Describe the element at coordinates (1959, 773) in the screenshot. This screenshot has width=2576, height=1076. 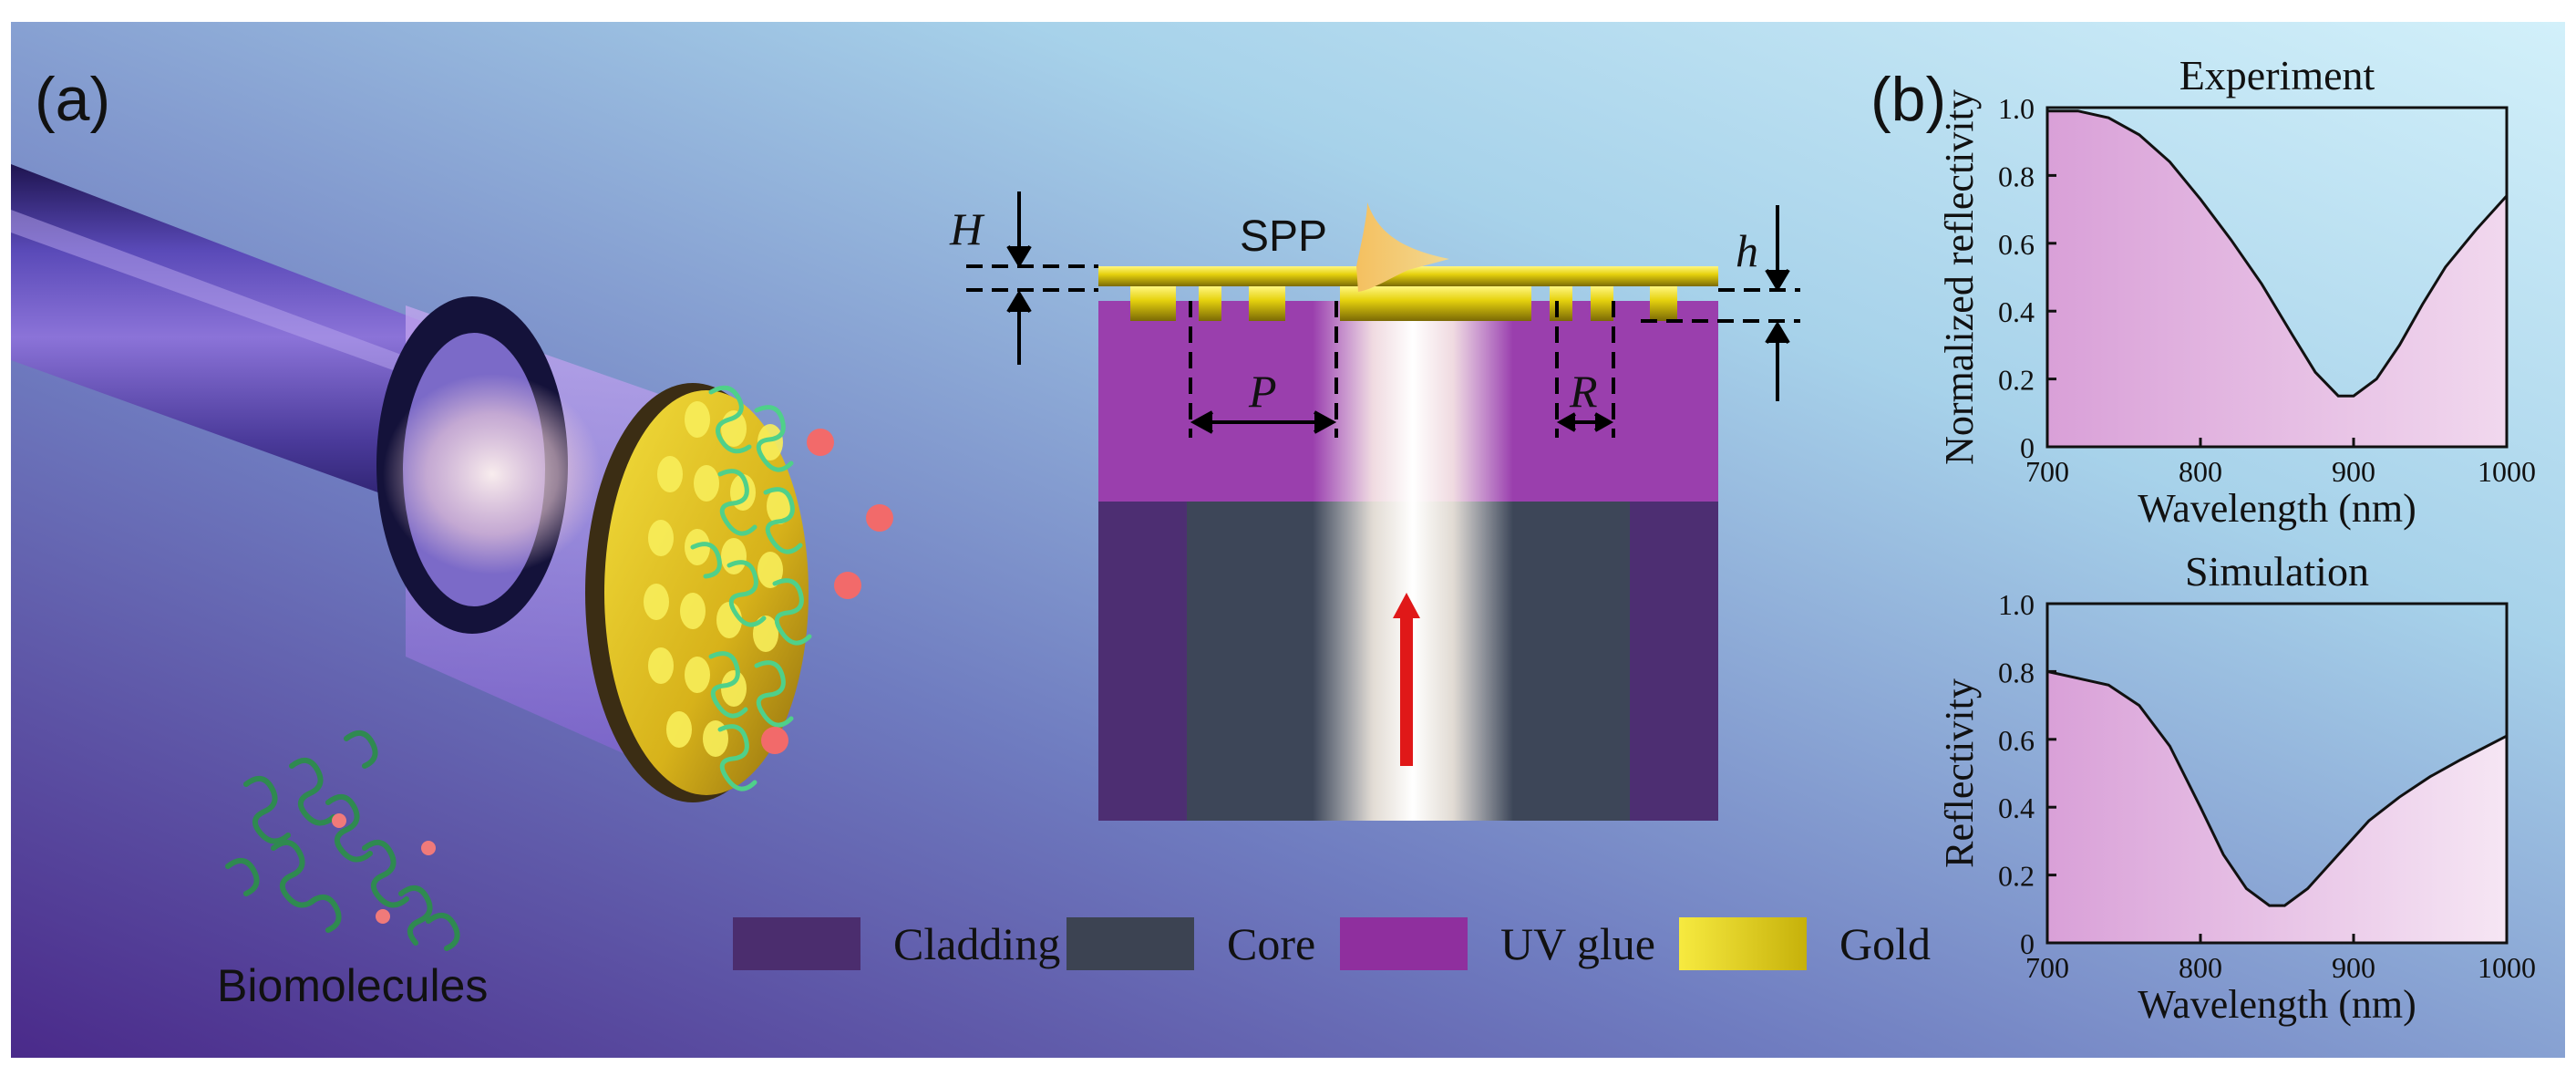
I see `chart-y-label: Reflectivity` at that location.